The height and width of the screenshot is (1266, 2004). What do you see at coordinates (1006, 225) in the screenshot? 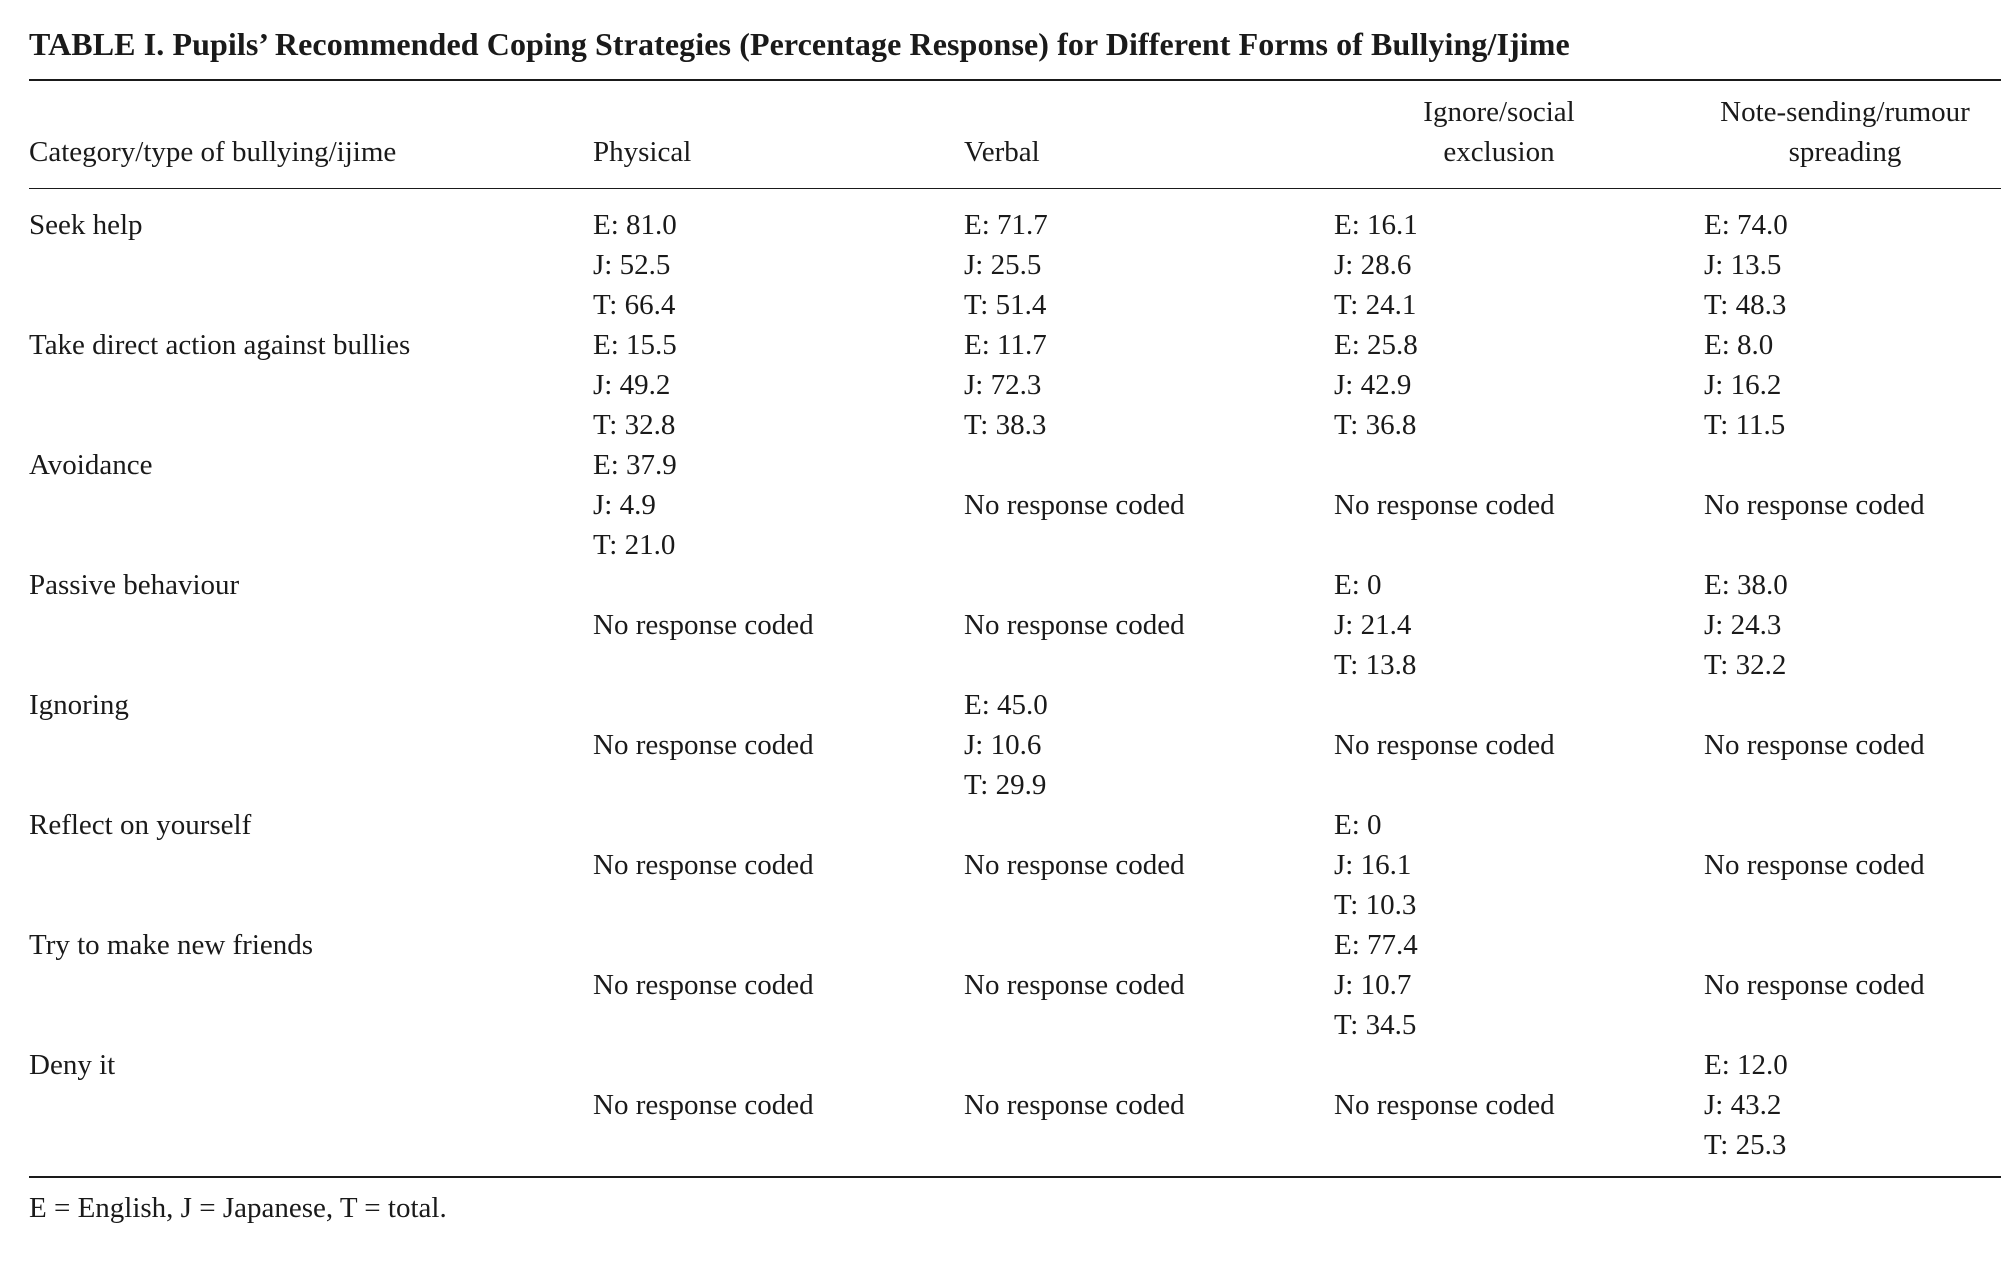
I see `cell-value: E: 71.7` at bounding box center [1006, 225].